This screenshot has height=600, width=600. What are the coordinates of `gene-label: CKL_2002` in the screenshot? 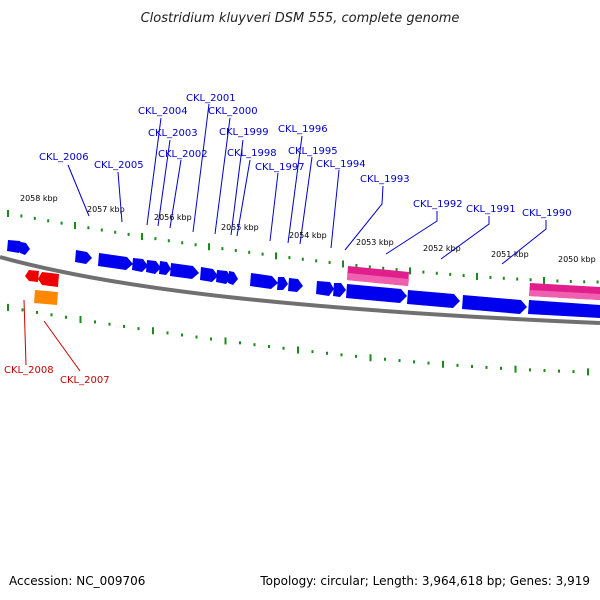 It's located at (183, 154).